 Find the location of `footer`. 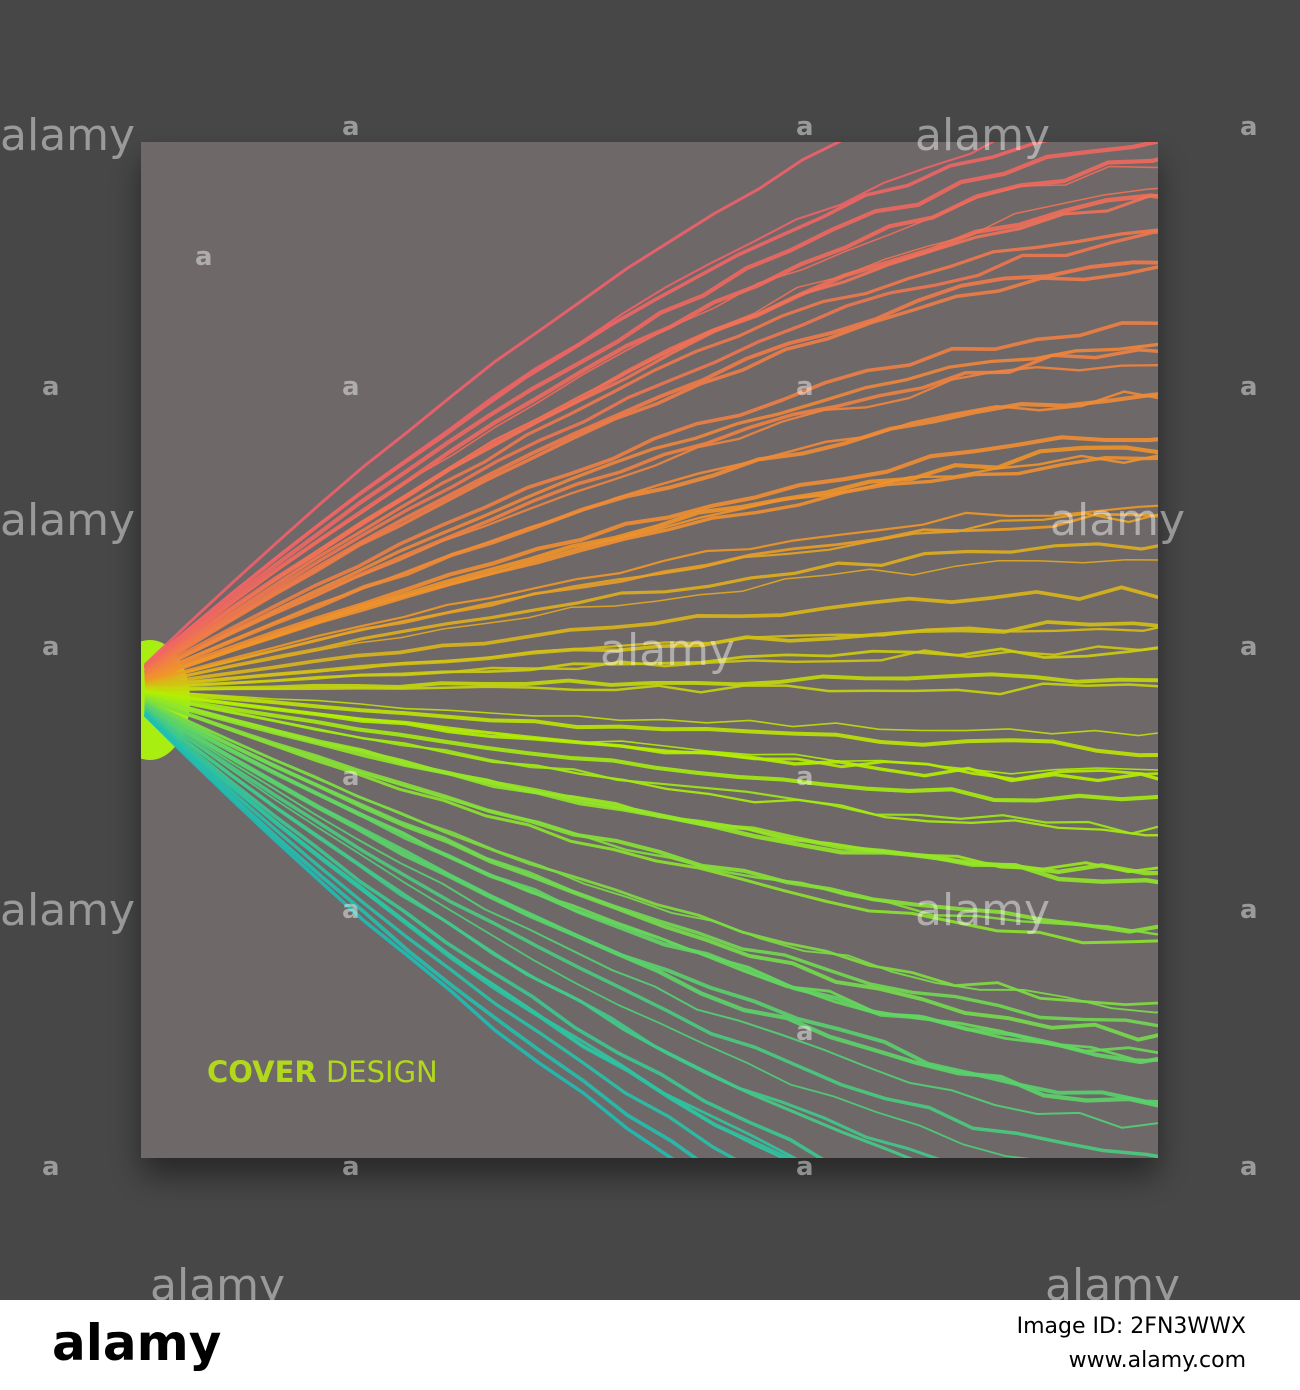

footer is located at coordinates (650, 1345).